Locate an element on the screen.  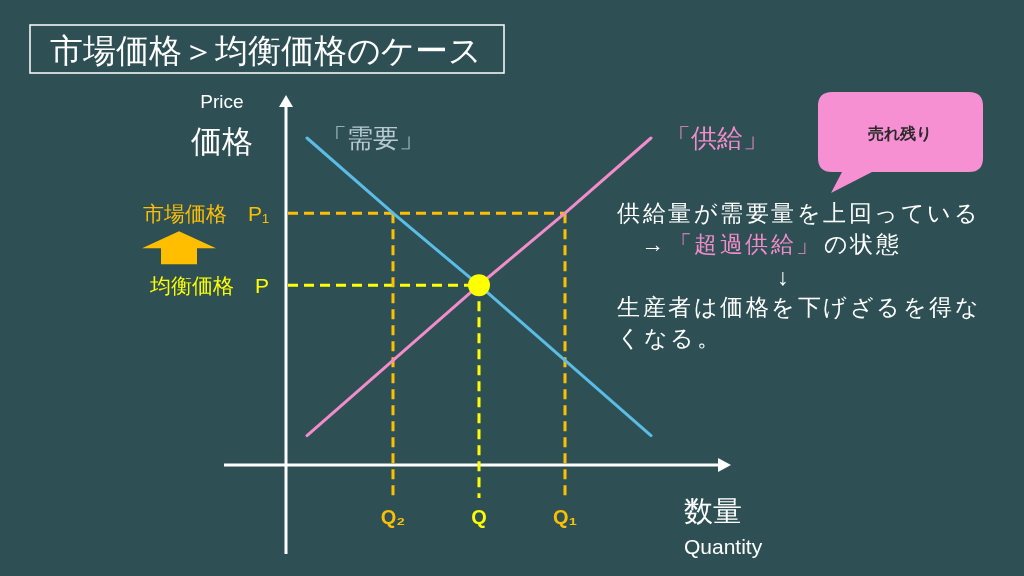
annotation: 生産者は価格を下げざるを得なくなる。 is located at coordinates (799, 322).